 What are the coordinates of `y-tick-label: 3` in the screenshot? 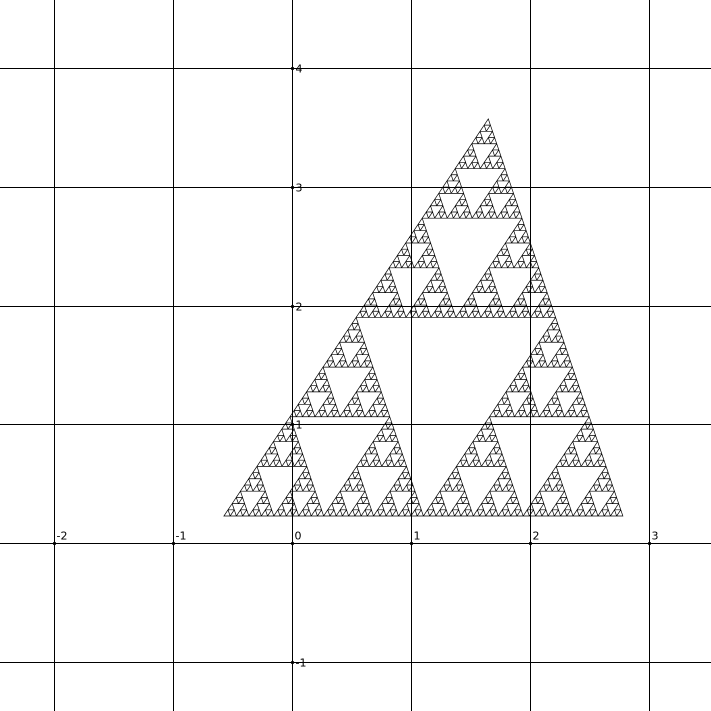 It's located at (299, 188).